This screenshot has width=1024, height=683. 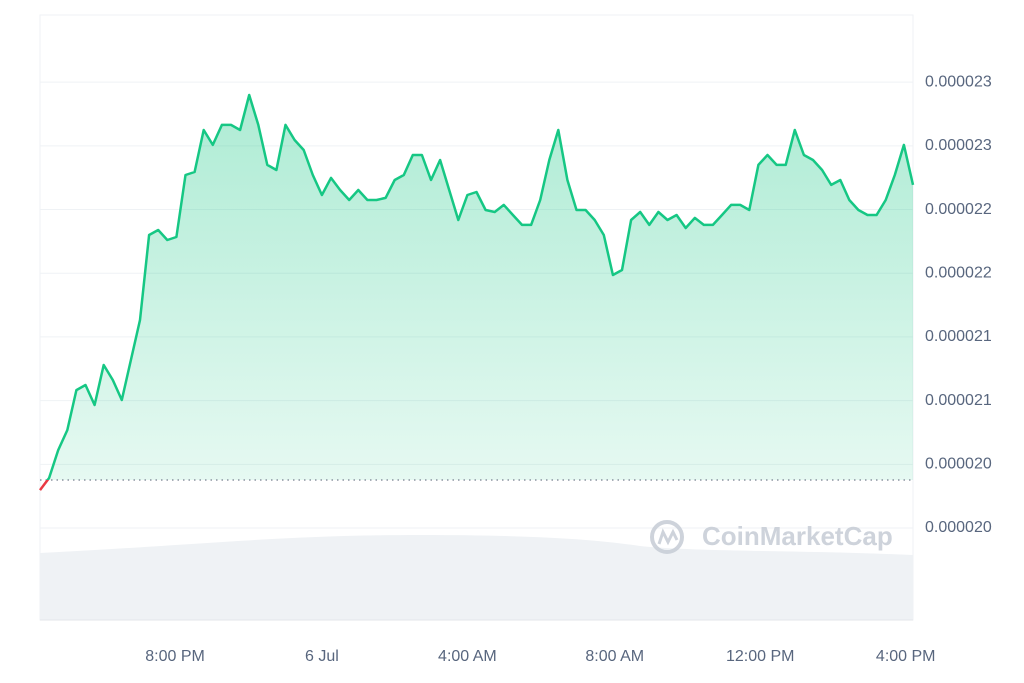 What do you see at coordinates (467, 656) in the screenshot?
I see `x-tick-label: 4:00 AM` at bounding box center [467, 656].